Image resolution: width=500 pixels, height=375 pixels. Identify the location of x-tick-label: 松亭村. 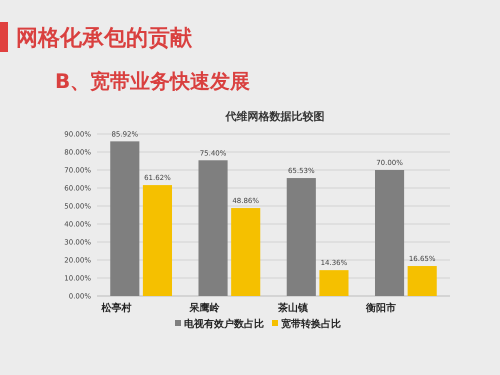
(116, 308).